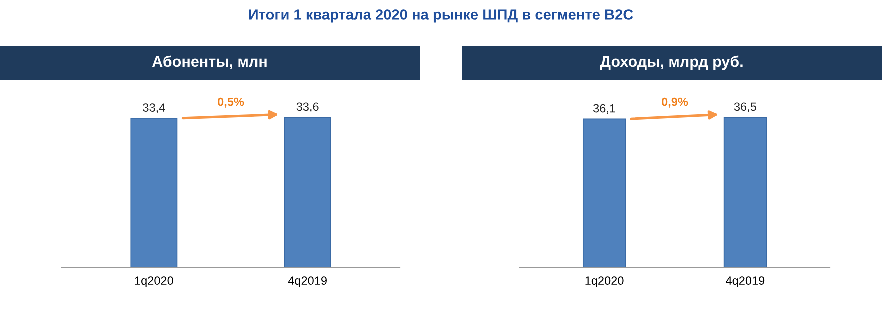  I want to click on data-label: 33,6, so click(307, 107).